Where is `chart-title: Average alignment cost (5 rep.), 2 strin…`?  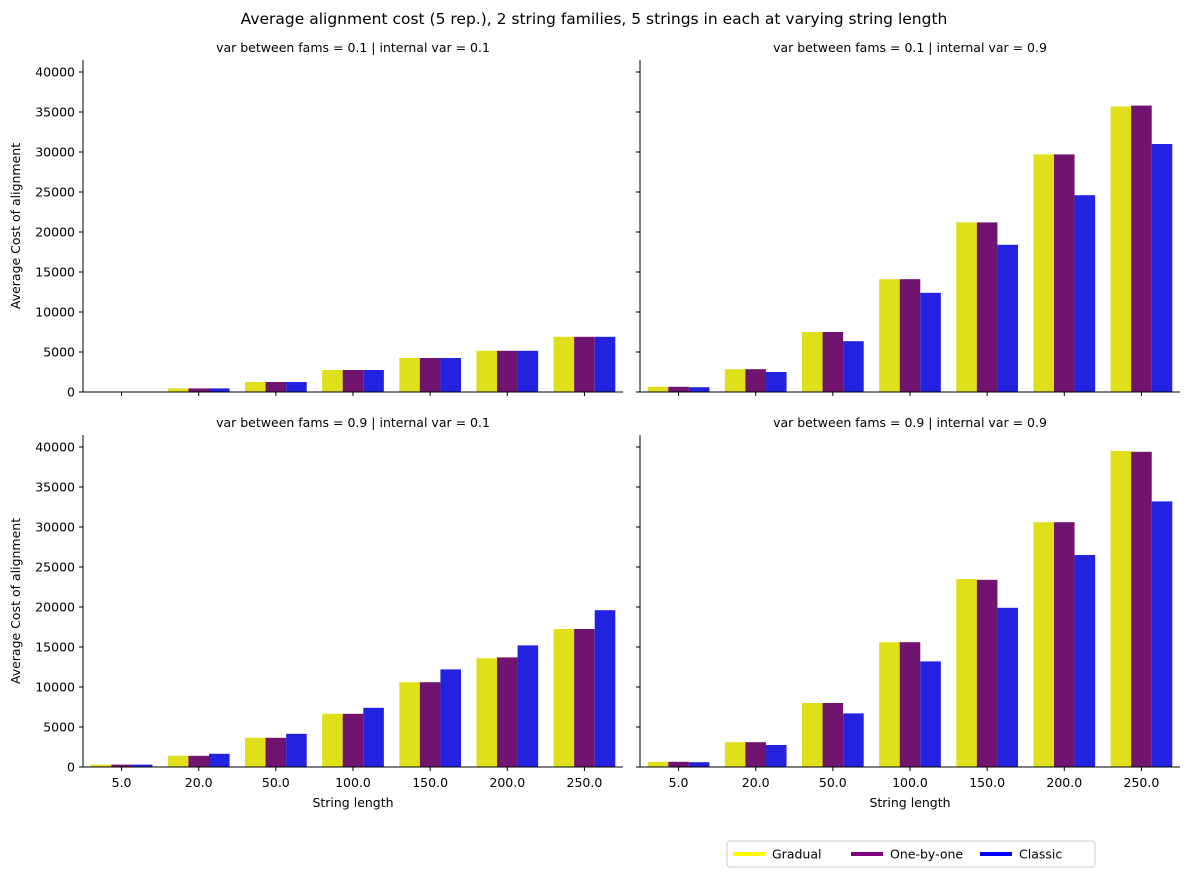 chart-title: Average alignment cost (5 rep.), 2 strin… is located at coordinates (594, 19).